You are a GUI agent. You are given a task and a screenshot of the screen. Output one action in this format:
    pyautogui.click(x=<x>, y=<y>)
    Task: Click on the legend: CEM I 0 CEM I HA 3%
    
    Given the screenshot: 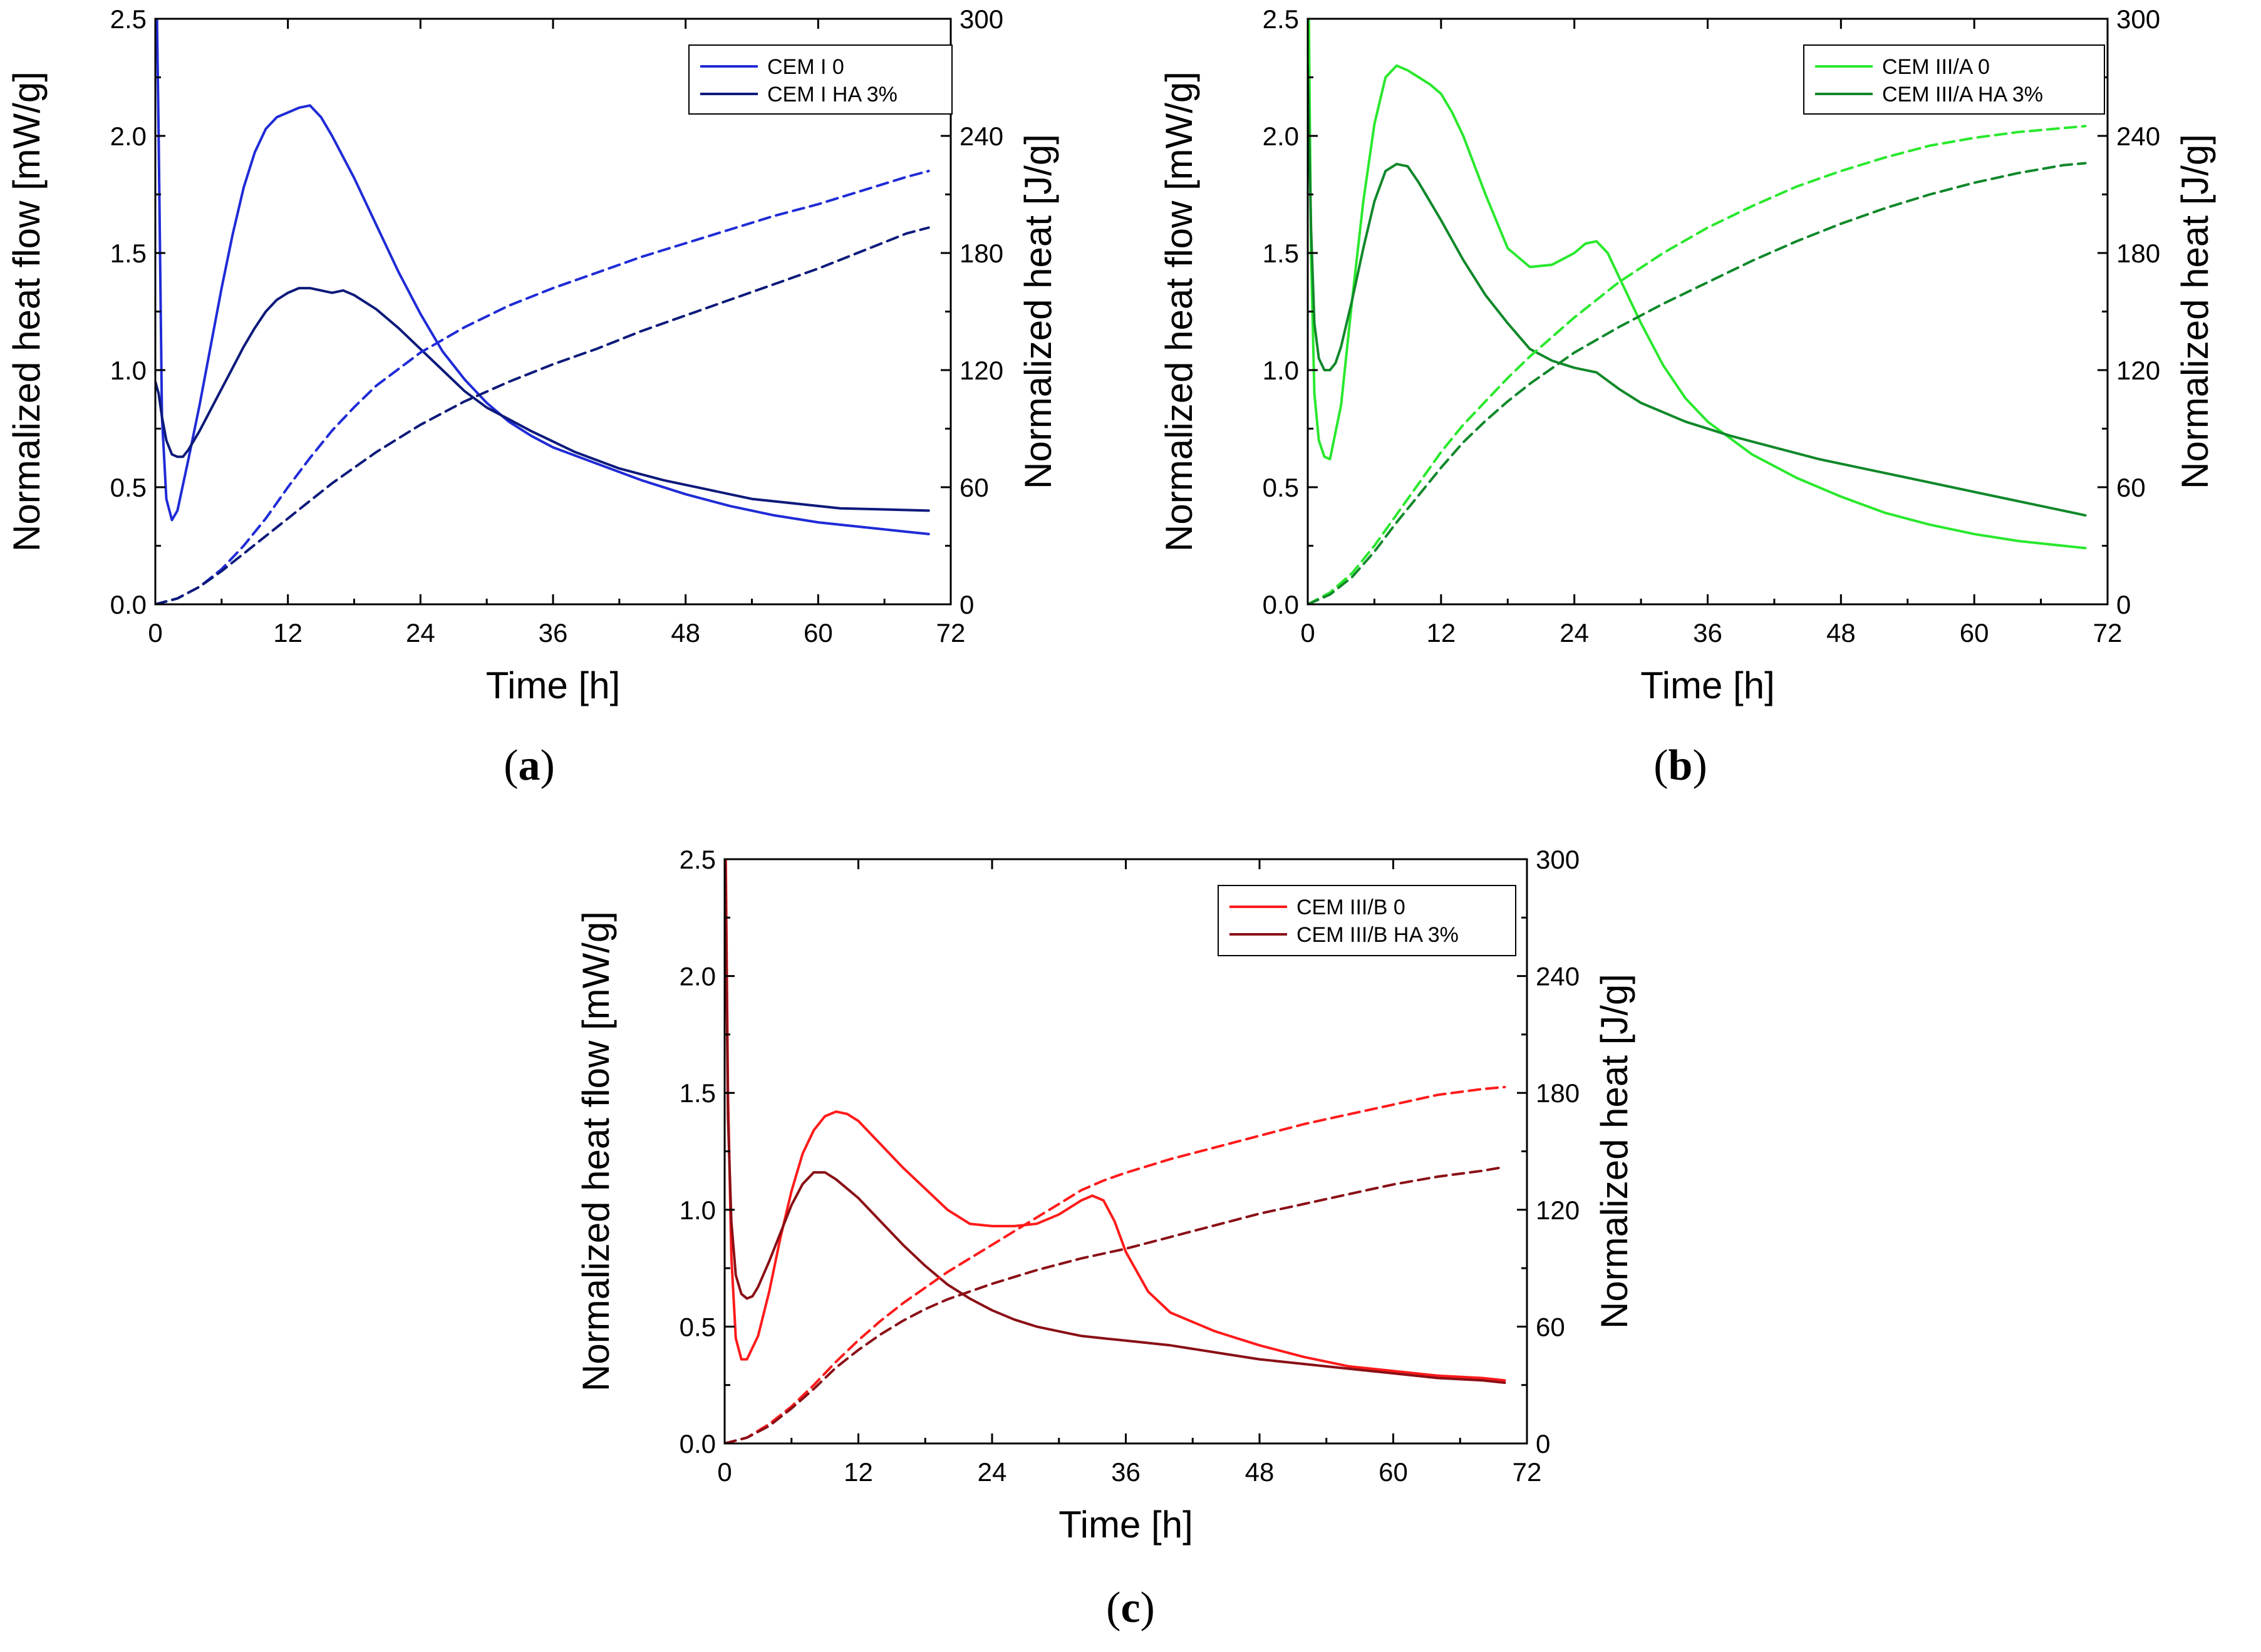 What is the action you would take?
    pyautogui.click(x=820, y=79)
    